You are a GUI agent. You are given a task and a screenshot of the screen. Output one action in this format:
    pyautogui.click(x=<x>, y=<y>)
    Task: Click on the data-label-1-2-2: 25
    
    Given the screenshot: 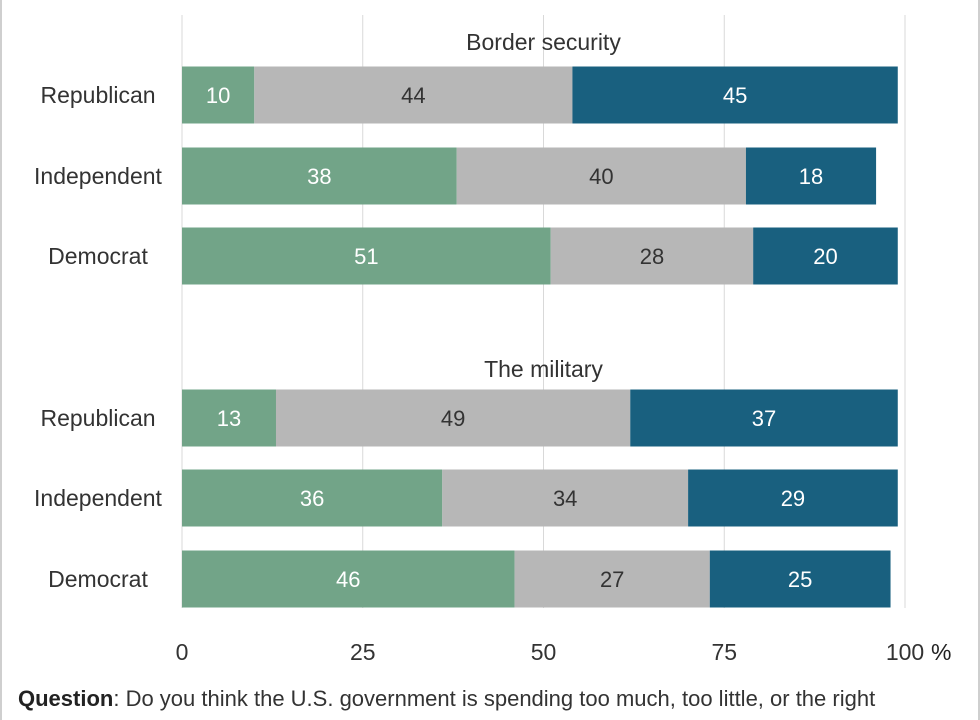 What is the action you would take?
    pyautogui.click(x=800, y=579)
    